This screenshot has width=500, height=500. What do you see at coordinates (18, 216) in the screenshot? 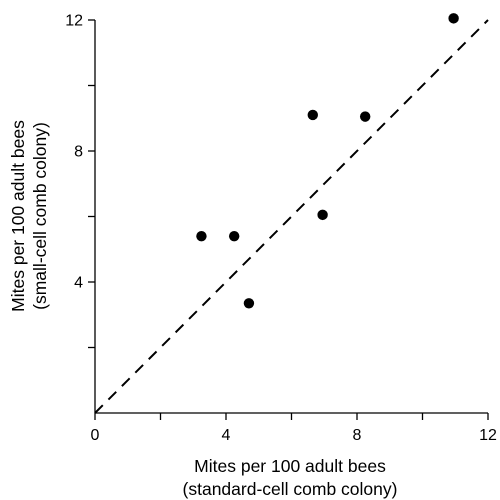
I see `y-axis-title-line-1: Mites per 100 adult bees` at bounding box center [18, 216].